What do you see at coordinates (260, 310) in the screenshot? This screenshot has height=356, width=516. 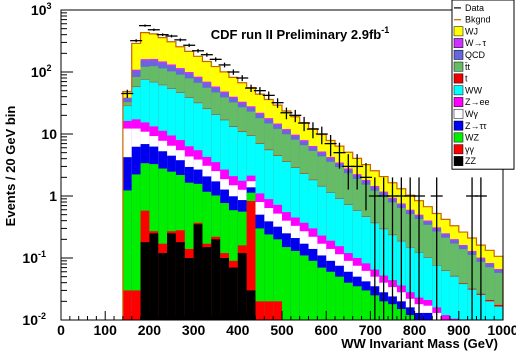 I see `bar-γγ-450` at bounding box center [260, 310].